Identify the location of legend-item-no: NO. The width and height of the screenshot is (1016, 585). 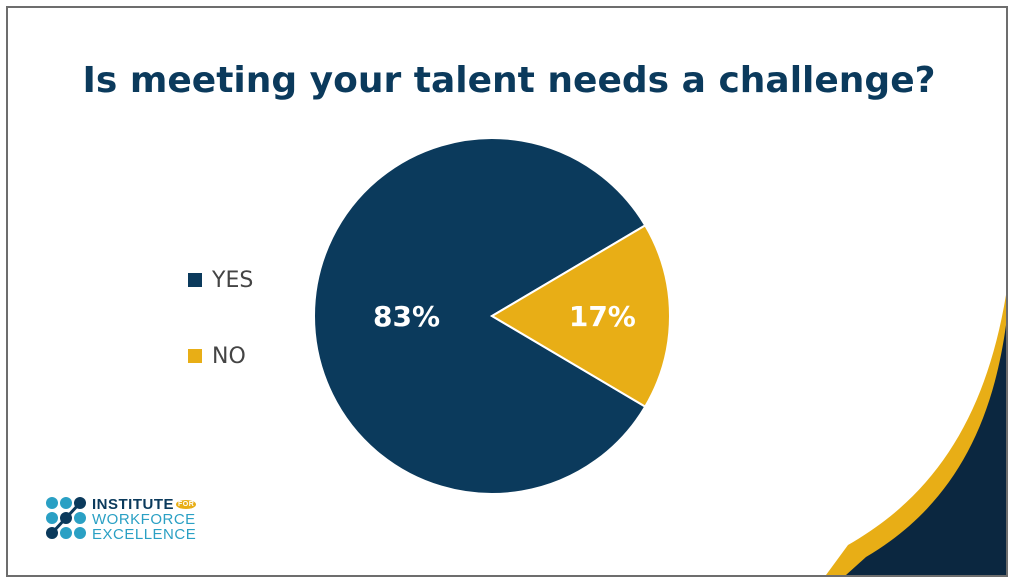
(220, 356).